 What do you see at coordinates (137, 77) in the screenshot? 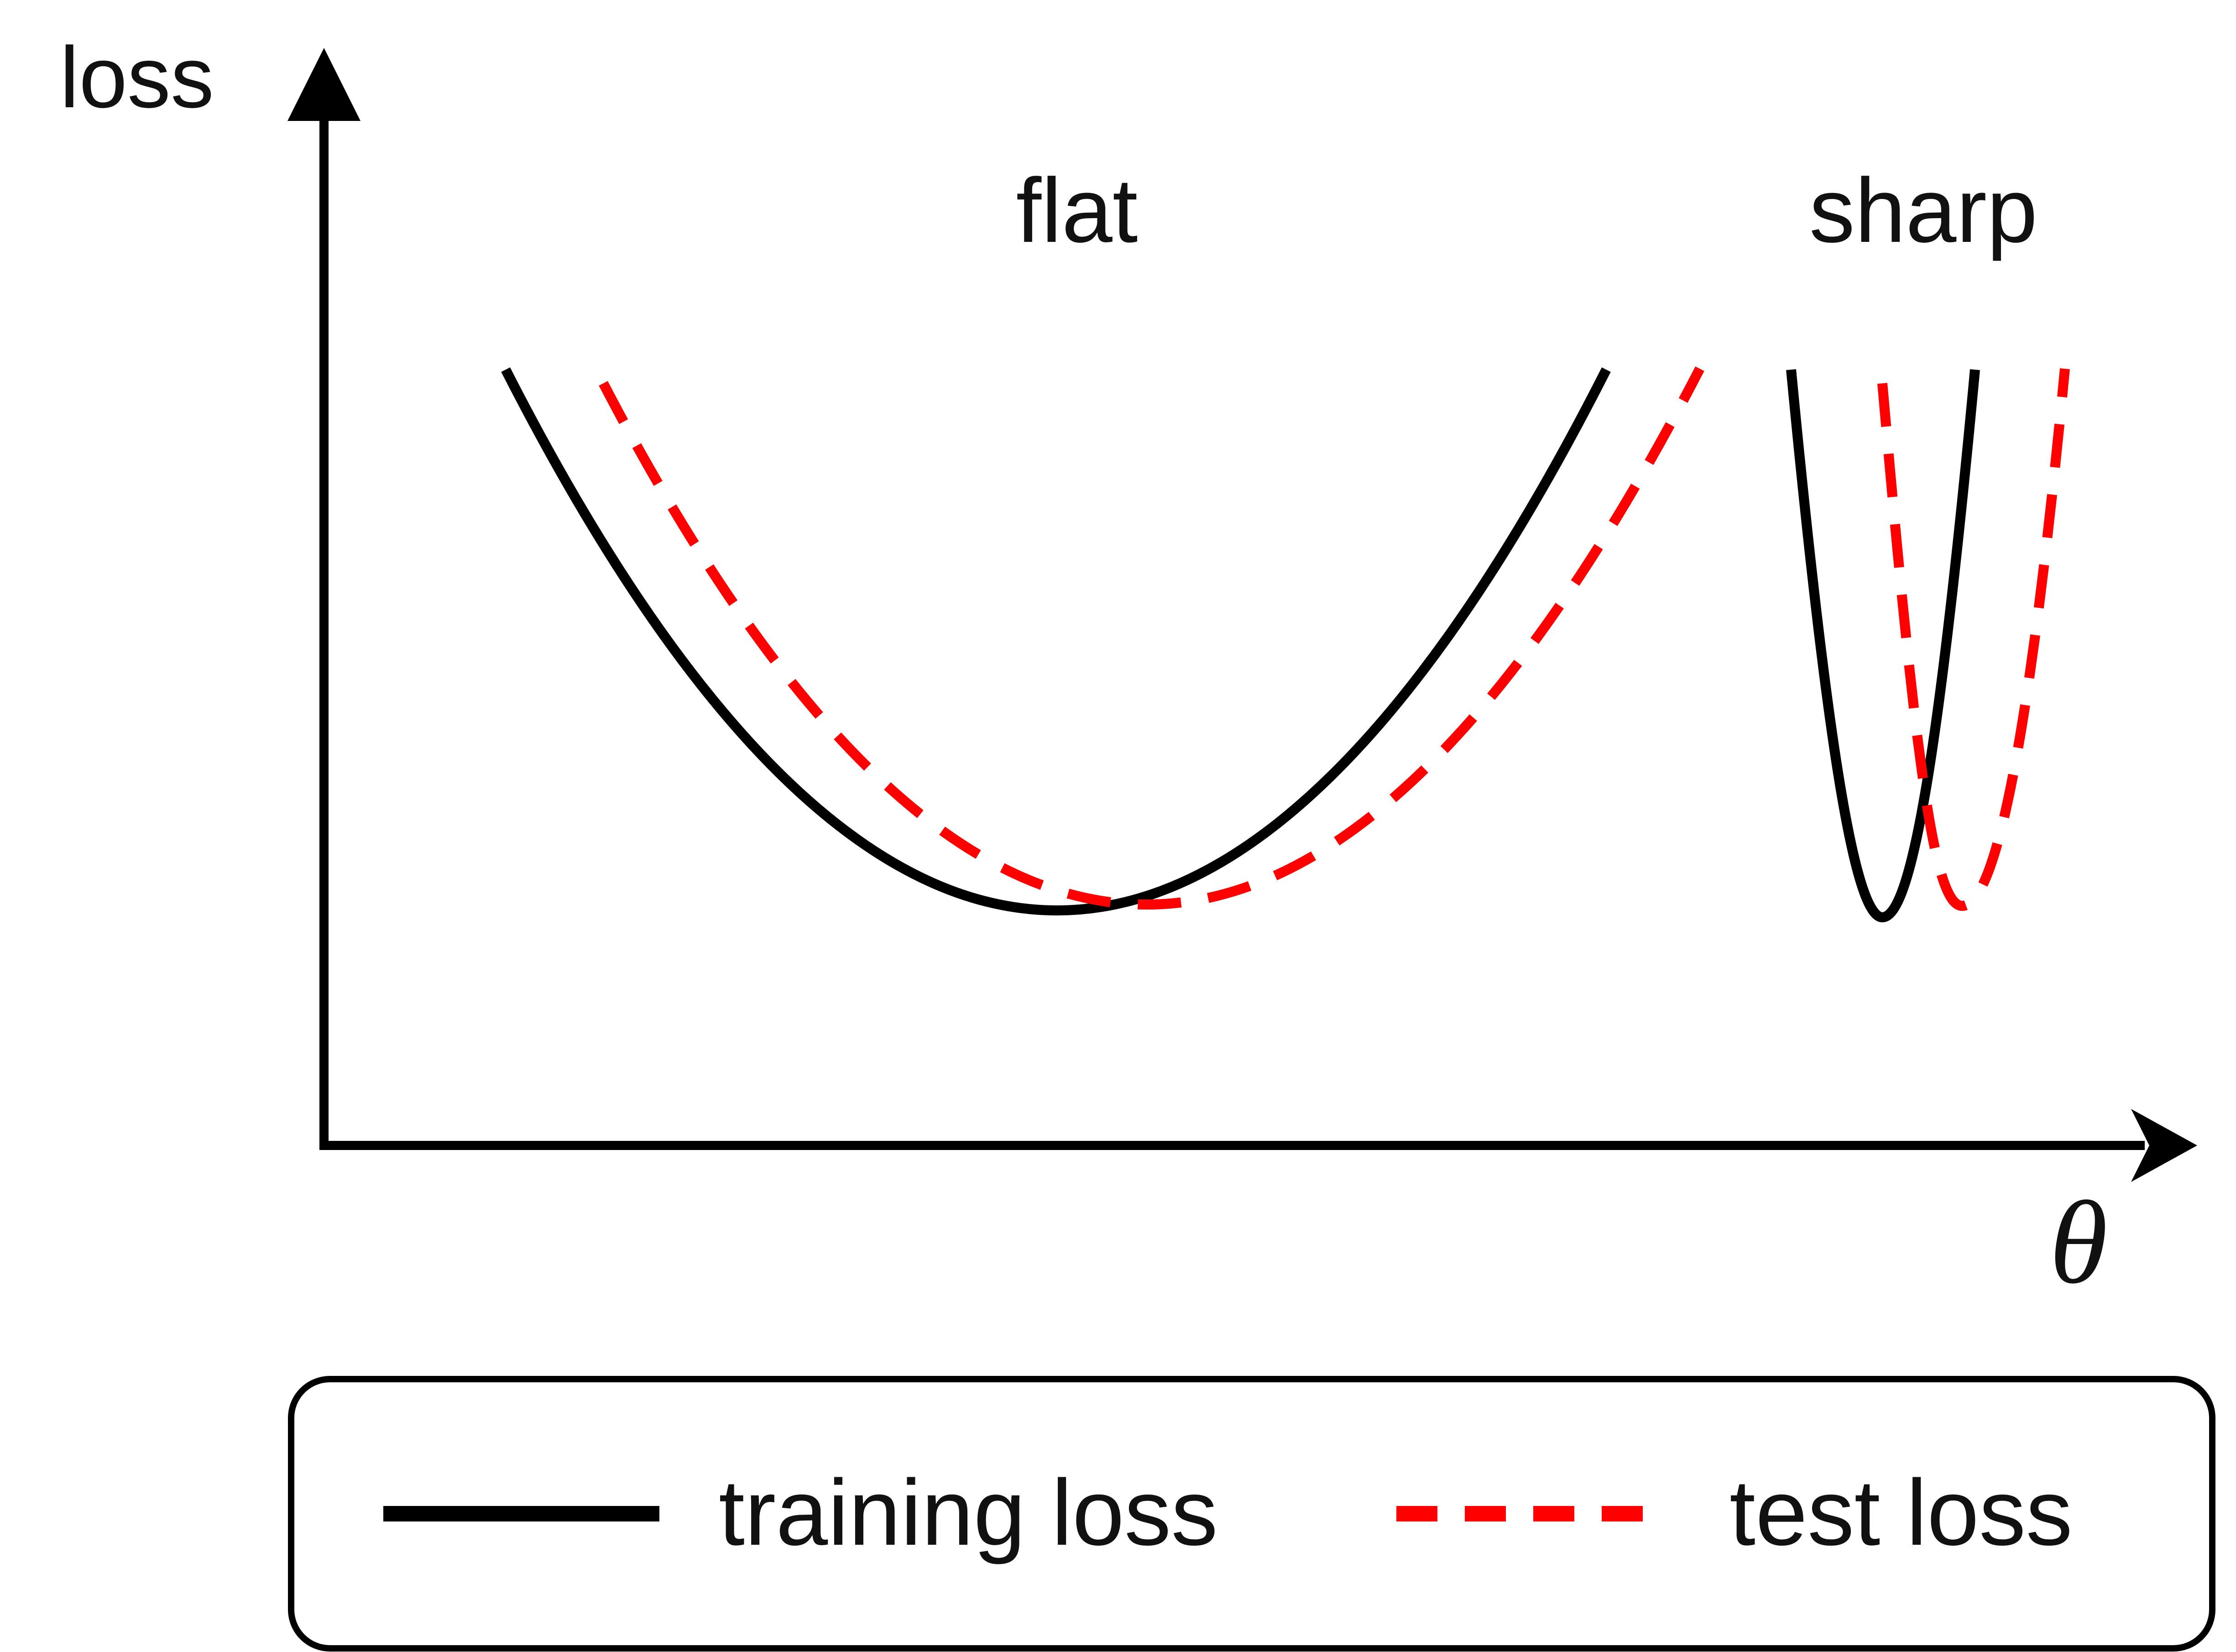
I see `y-axis-label: loss` at bounding box center [137, 77].